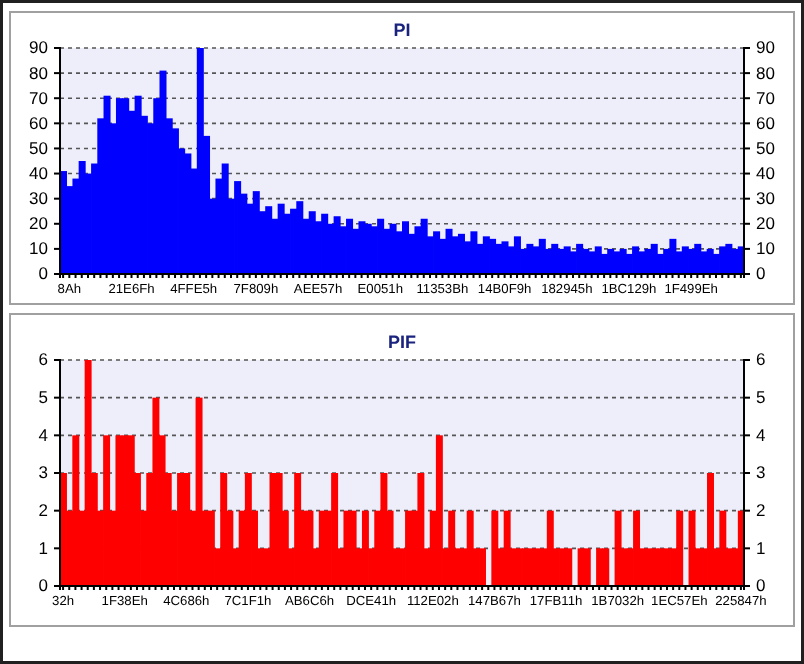  What do you see at coordinates (39, 47) in the screenshot?
I see `y-tick-label: 90` at bounding box center [39, 47].